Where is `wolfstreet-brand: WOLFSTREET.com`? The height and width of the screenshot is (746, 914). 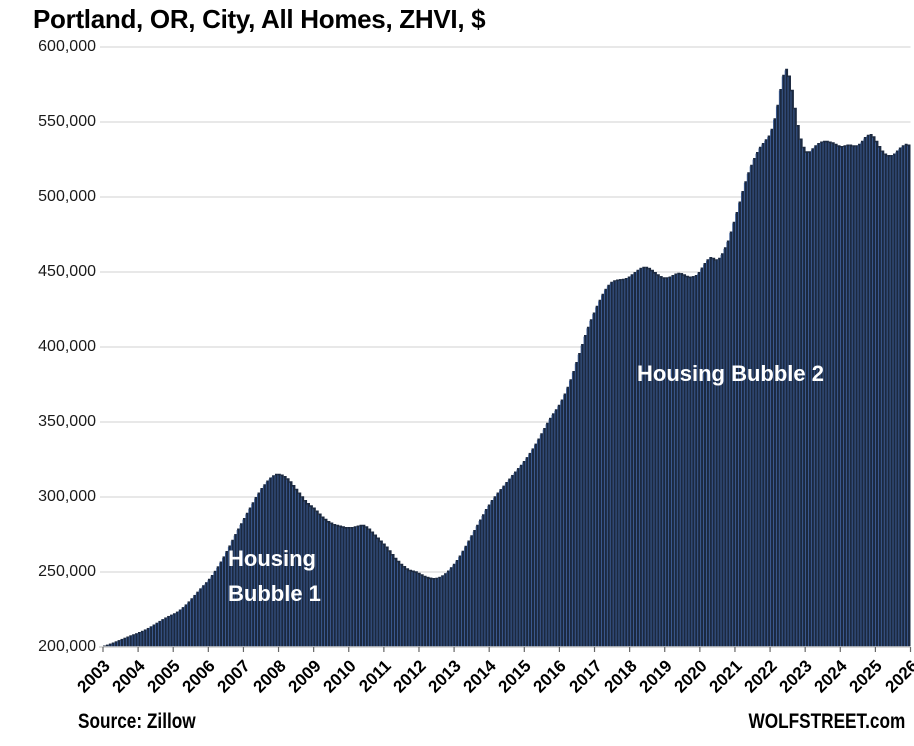
wolfstreet-brand: WOLFSTREET.com is located at coordinates (826, 721).